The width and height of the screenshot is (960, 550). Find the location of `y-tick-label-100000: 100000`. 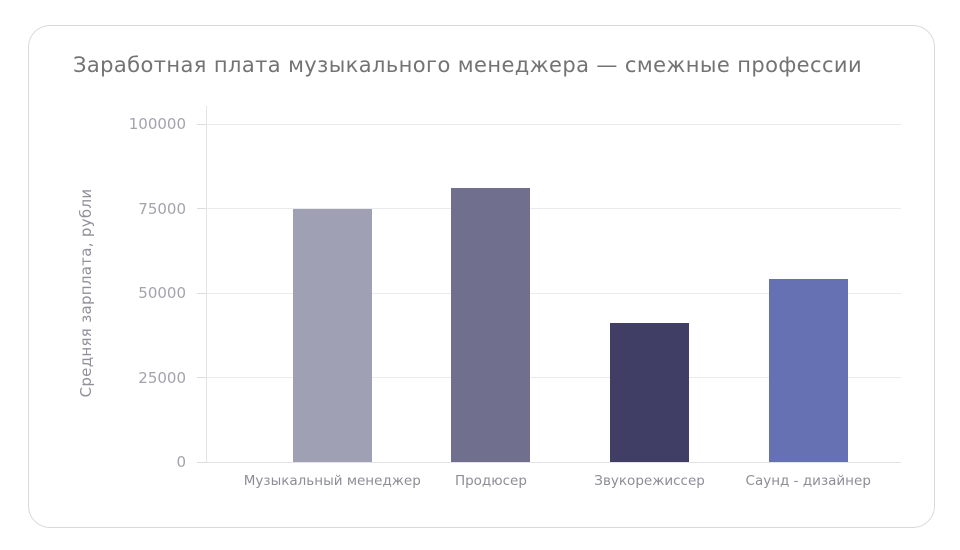

y-tick-label-100000: 100000 is located at coordinates (157, 124).